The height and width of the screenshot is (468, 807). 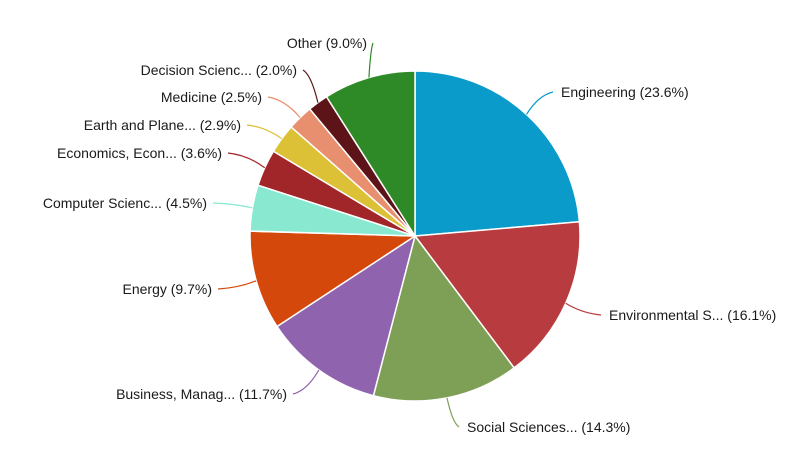 What do you see at coordinates (211, 97) in the screenshot?
I see `slice-label-medicine: Medicine (2.5%)` at bounding box center [211, 97].